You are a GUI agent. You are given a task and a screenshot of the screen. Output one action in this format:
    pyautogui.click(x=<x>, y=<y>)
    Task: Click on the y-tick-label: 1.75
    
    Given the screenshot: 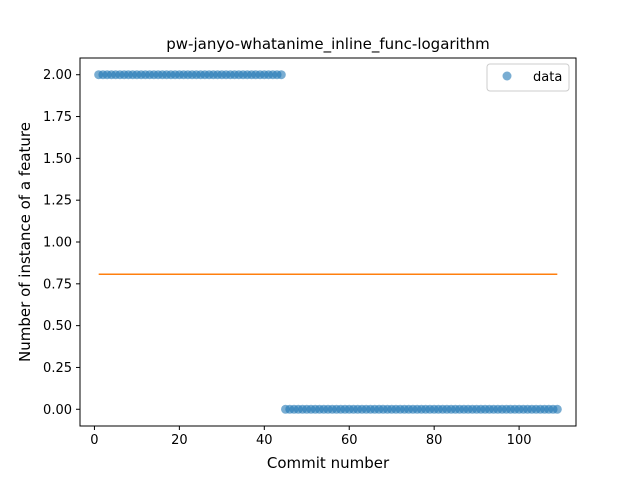 What is the action you would take?
    pyautogui.click(x=57, y=117)
    